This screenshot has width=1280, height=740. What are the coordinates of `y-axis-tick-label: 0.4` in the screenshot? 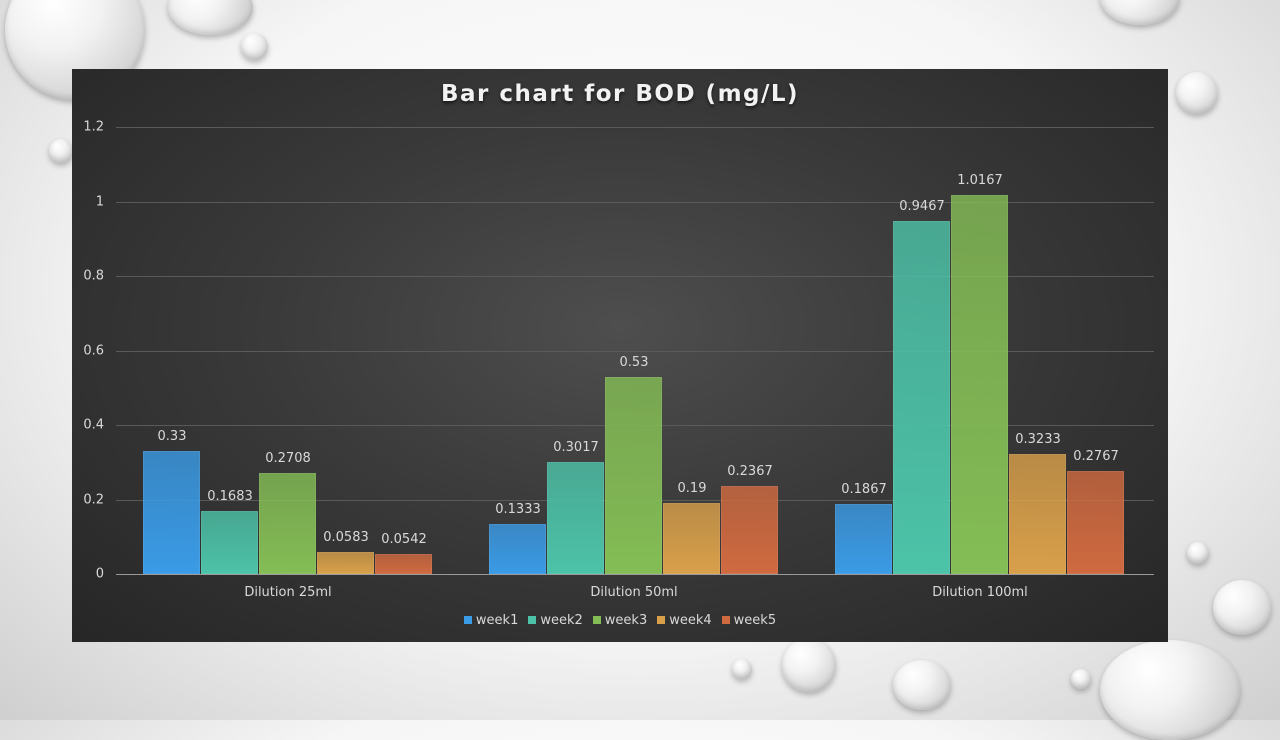 It's located at (93, 425).